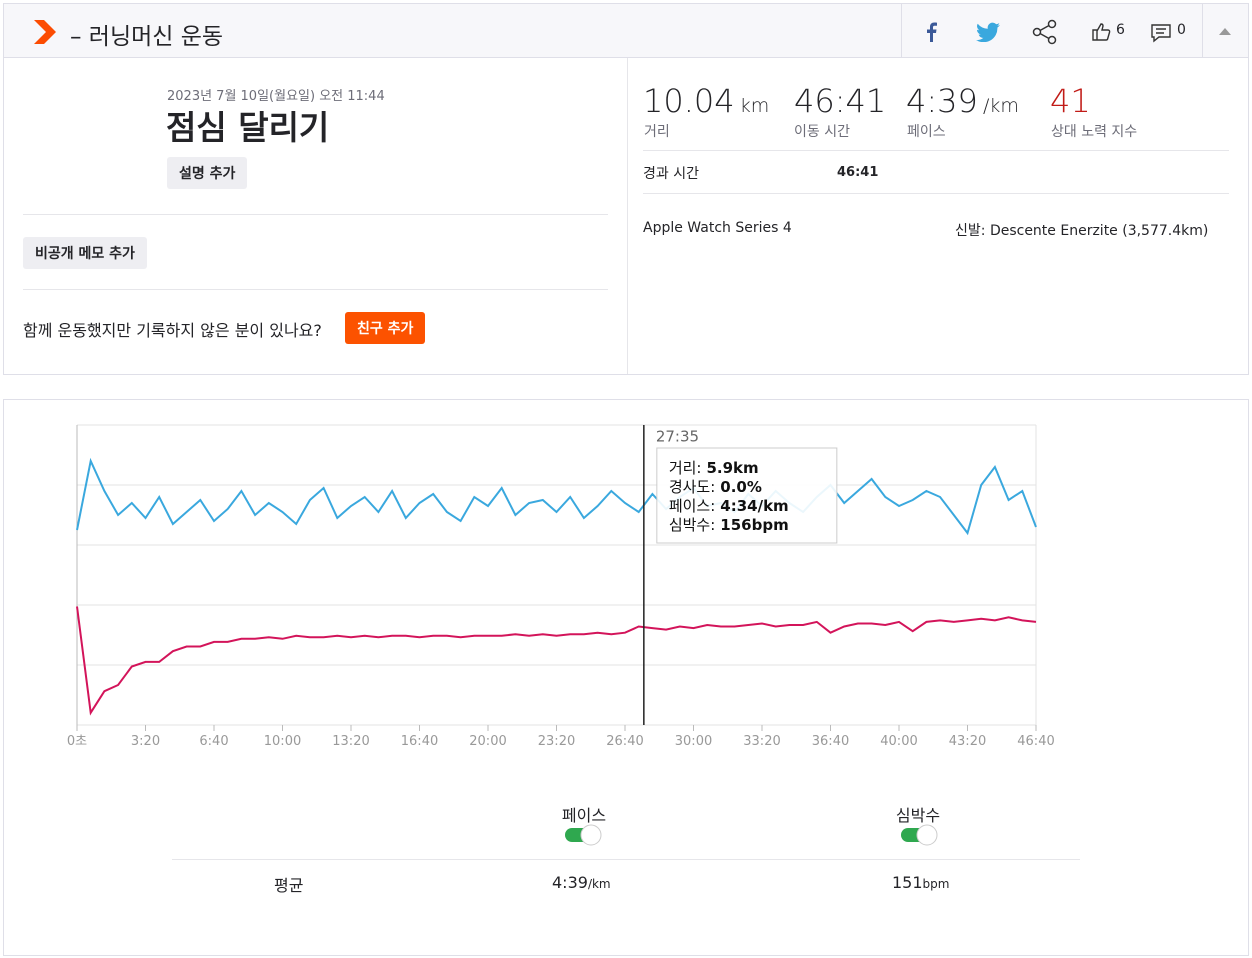 Image resolution: width=1252 pixels, height=958 pixels. What do you see at coordinates (942, 101) in the screenshot?
I see `stat-value: 4:39` at bounding box center [942, 101].